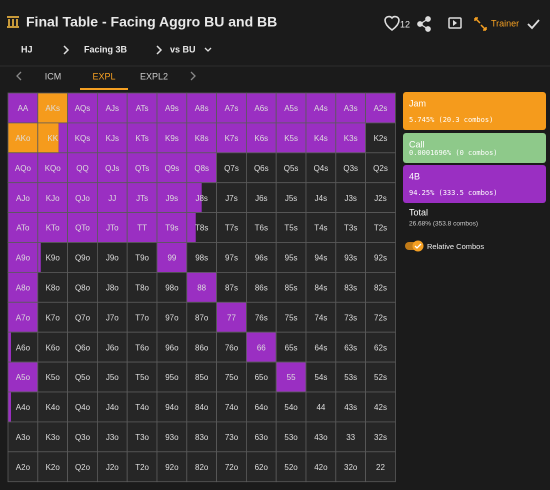 This screenshot has height=490, width=550. I want to click on hand-label: K6o, so click(53, 347).